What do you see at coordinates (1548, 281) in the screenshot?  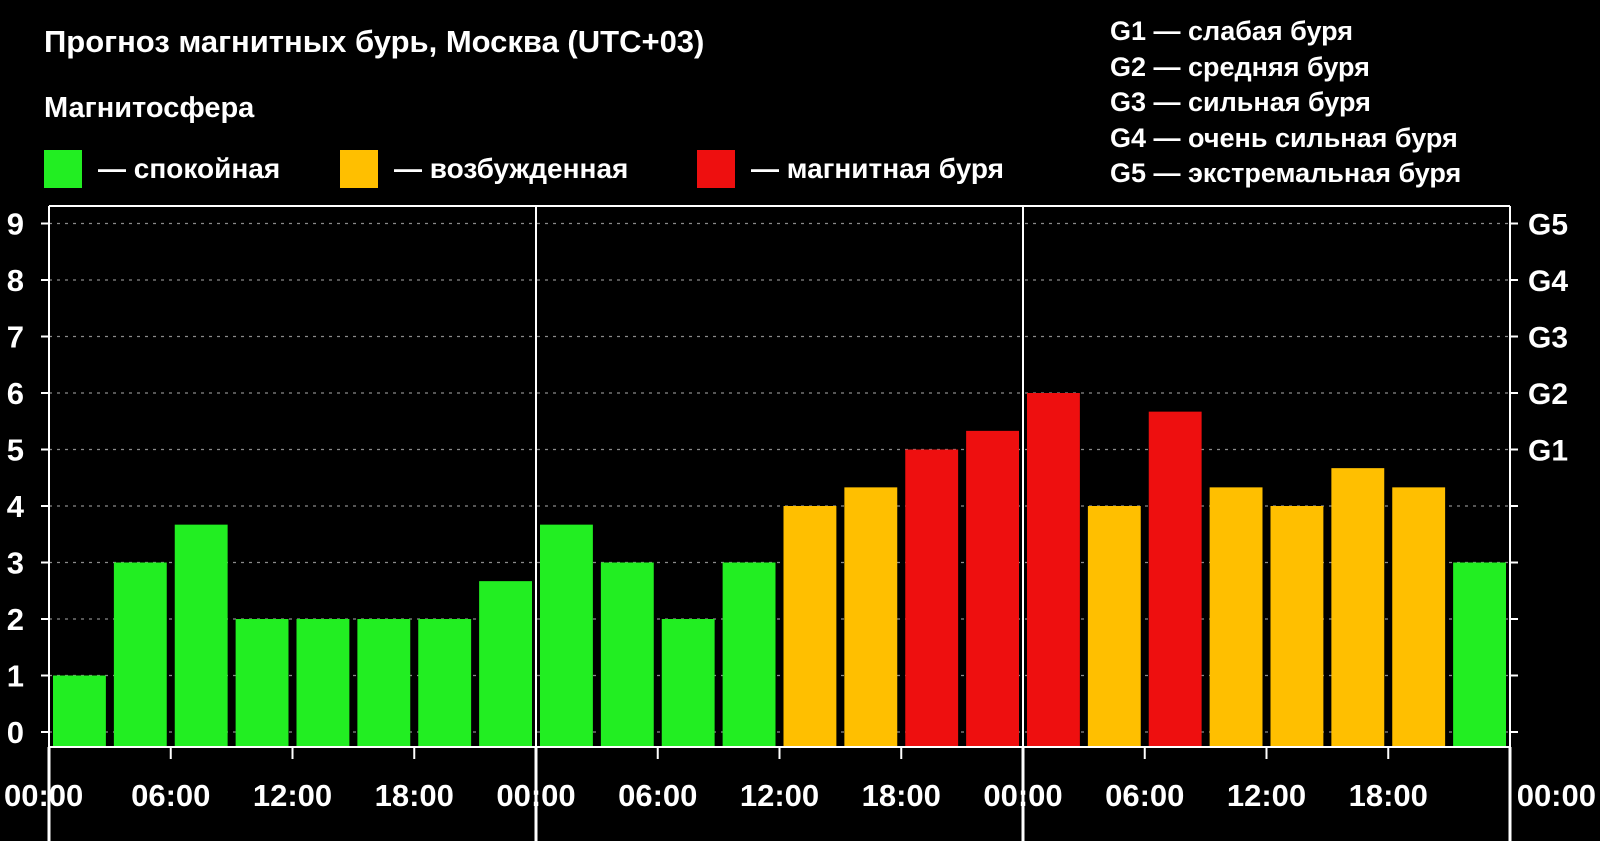 I see `g-scale-label: G4` at bounding box center [1548, 281].